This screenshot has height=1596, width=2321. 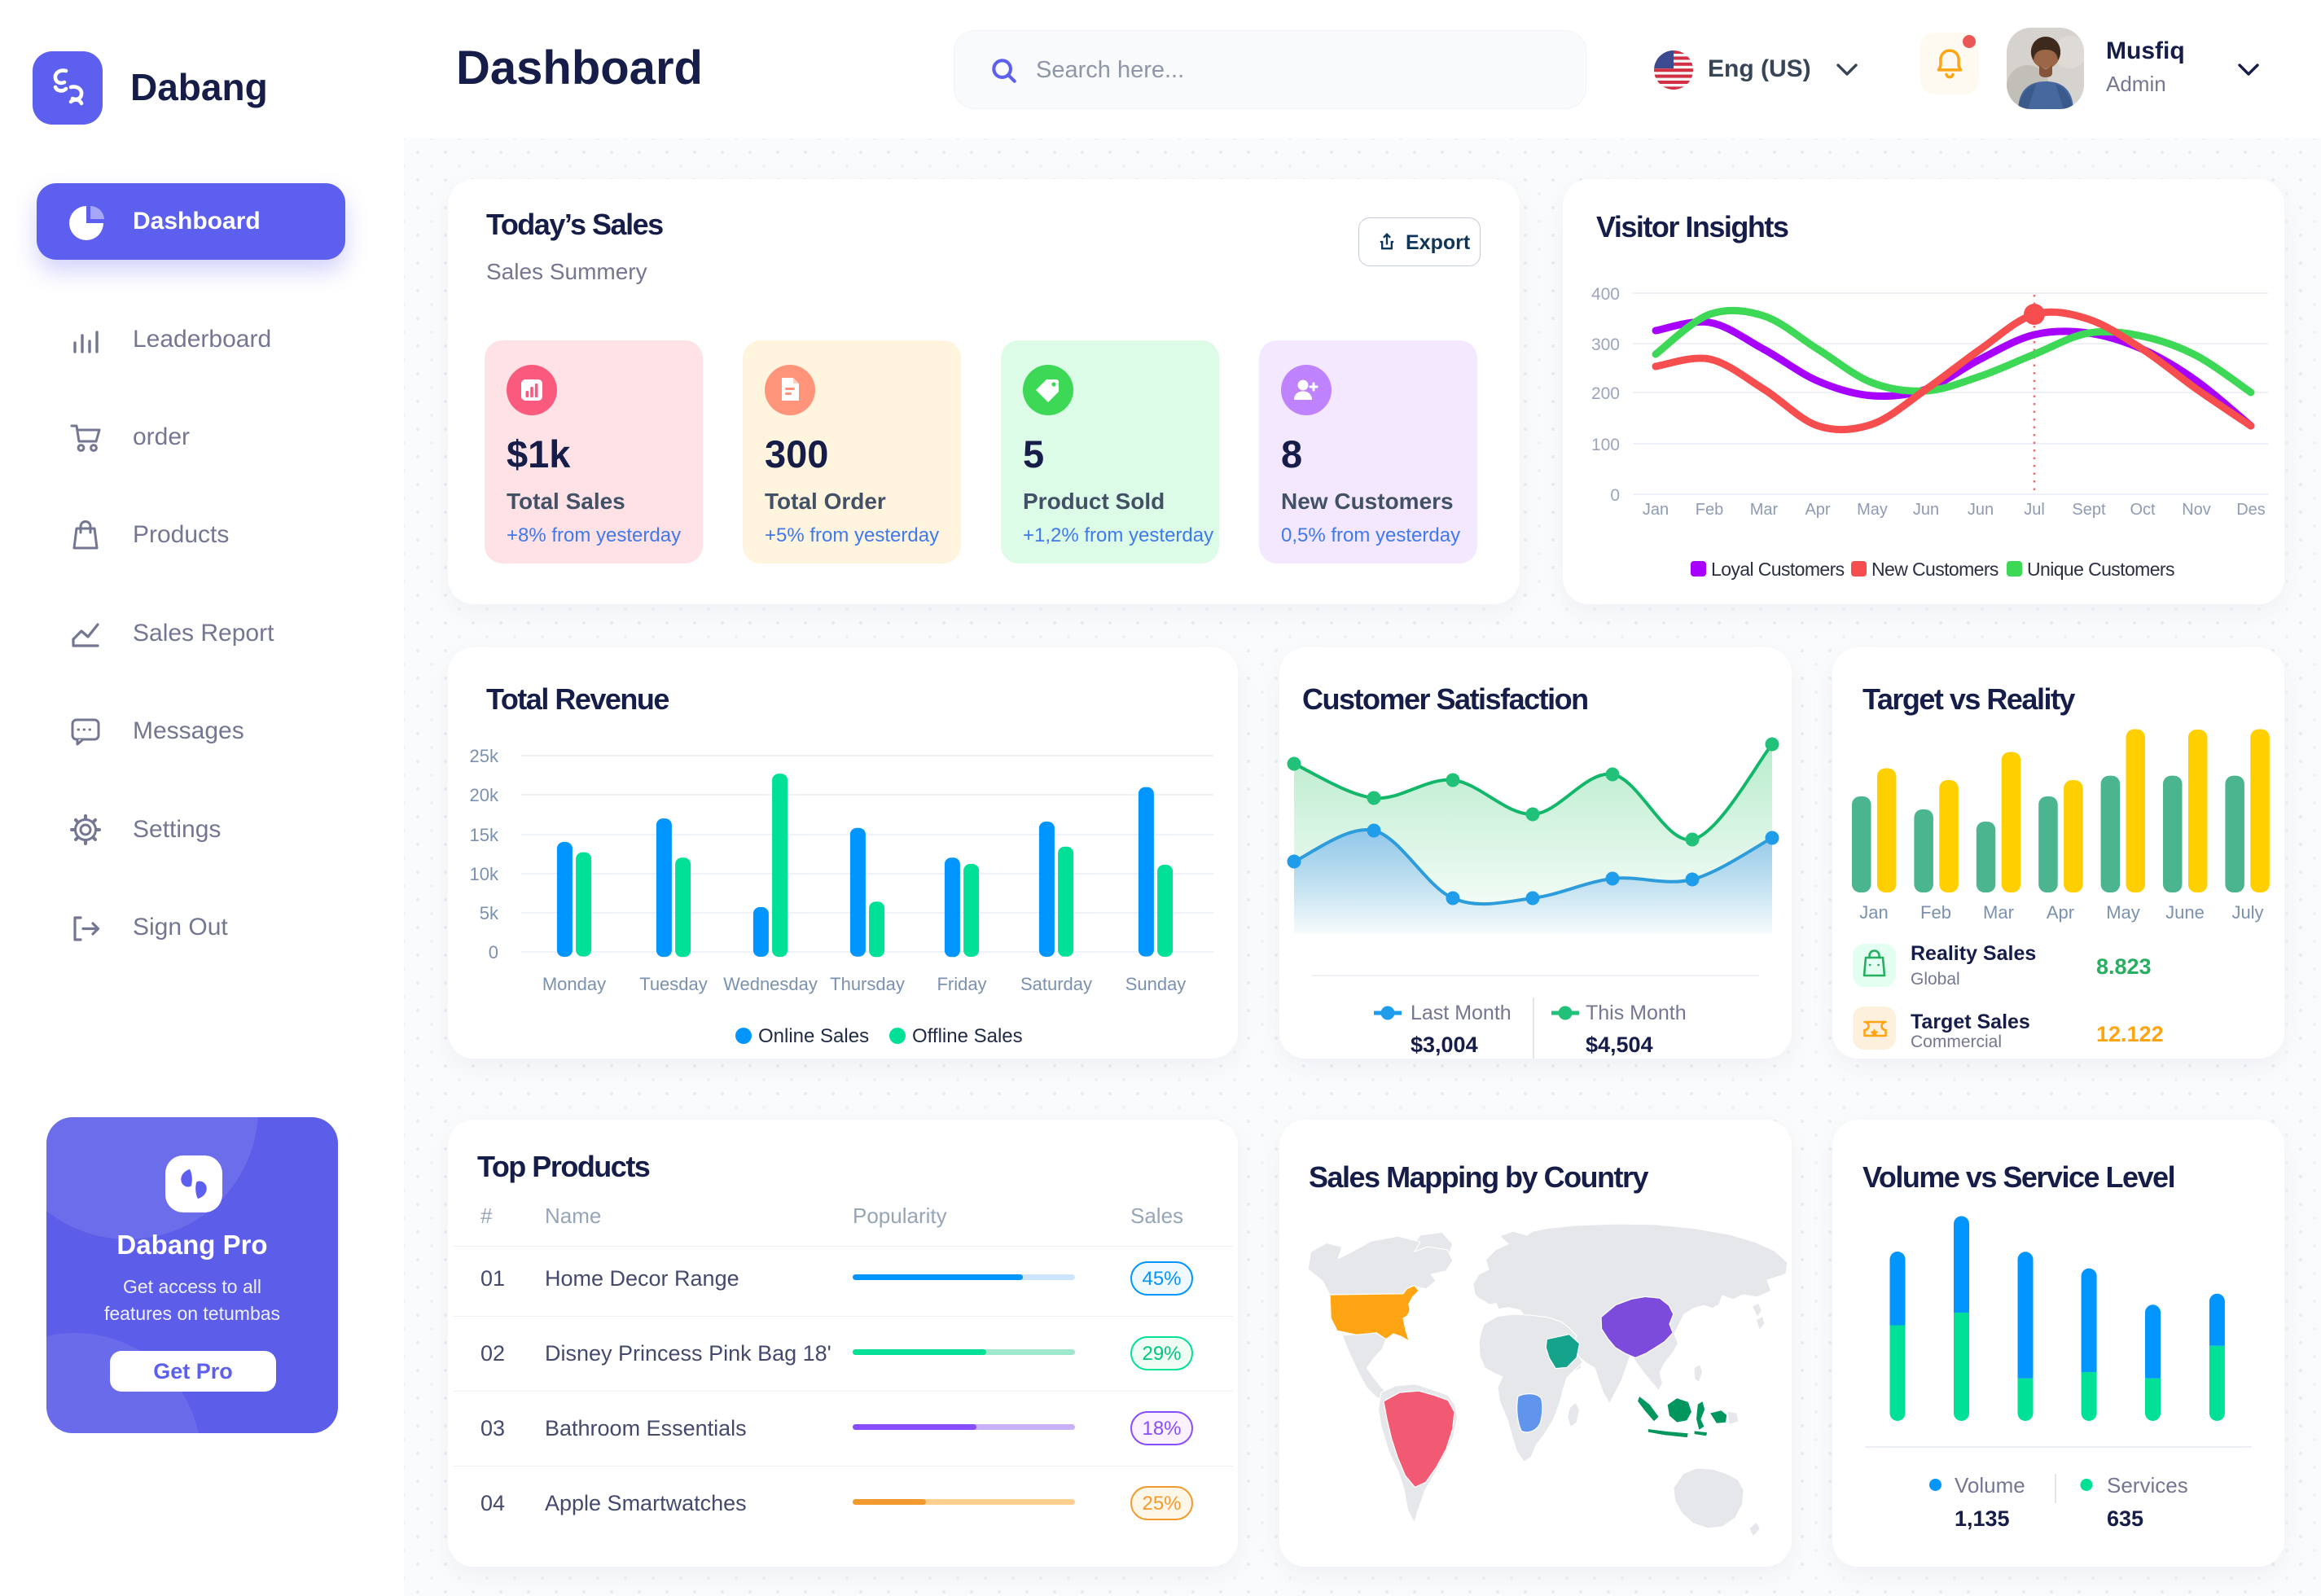 I want to click on svg-text: 20k, so click(x=484, y=795).